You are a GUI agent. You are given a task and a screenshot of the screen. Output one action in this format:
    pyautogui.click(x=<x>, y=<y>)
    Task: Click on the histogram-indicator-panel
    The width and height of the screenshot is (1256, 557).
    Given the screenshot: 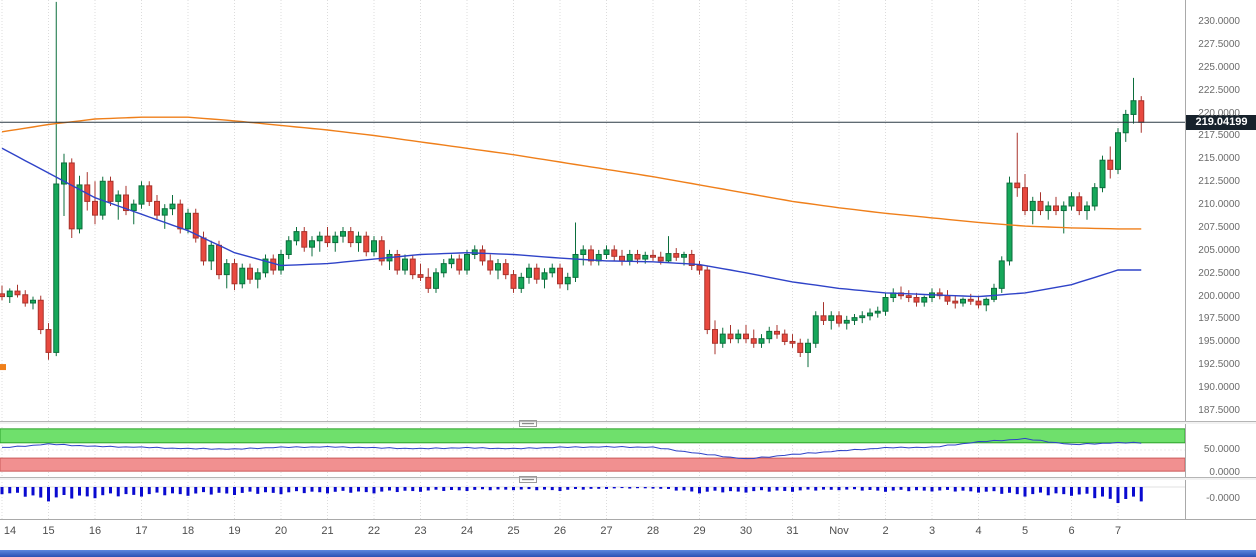 What is the action you would take?
    pyautogui.click(x=592, y=500)
    